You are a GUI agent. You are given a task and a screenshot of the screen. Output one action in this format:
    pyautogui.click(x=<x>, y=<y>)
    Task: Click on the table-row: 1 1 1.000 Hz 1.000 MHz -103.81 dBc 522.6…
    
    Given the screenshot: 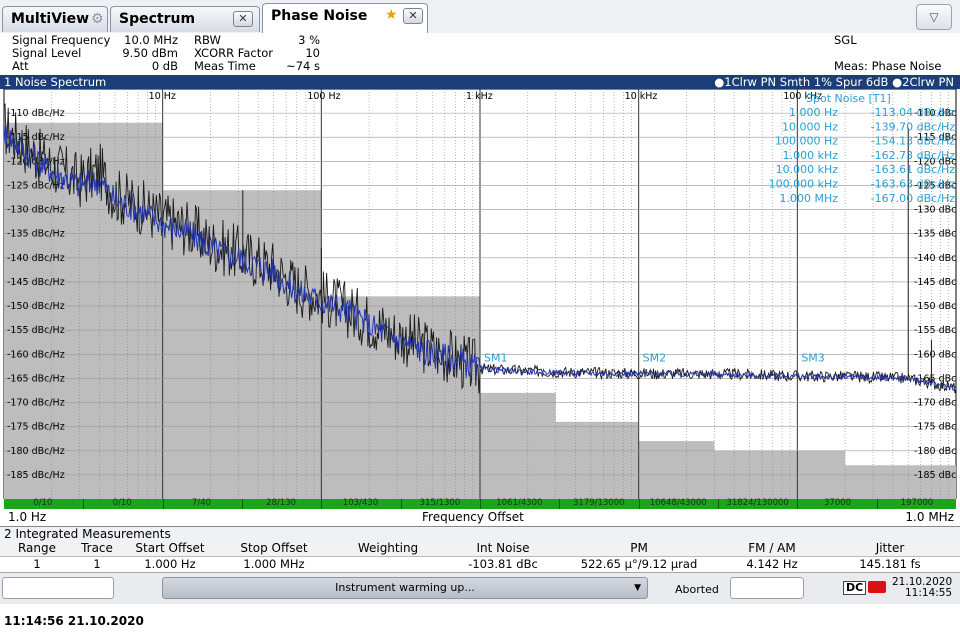 What is the action you would take?
    pyautogui.click(x=480, y=564)
    